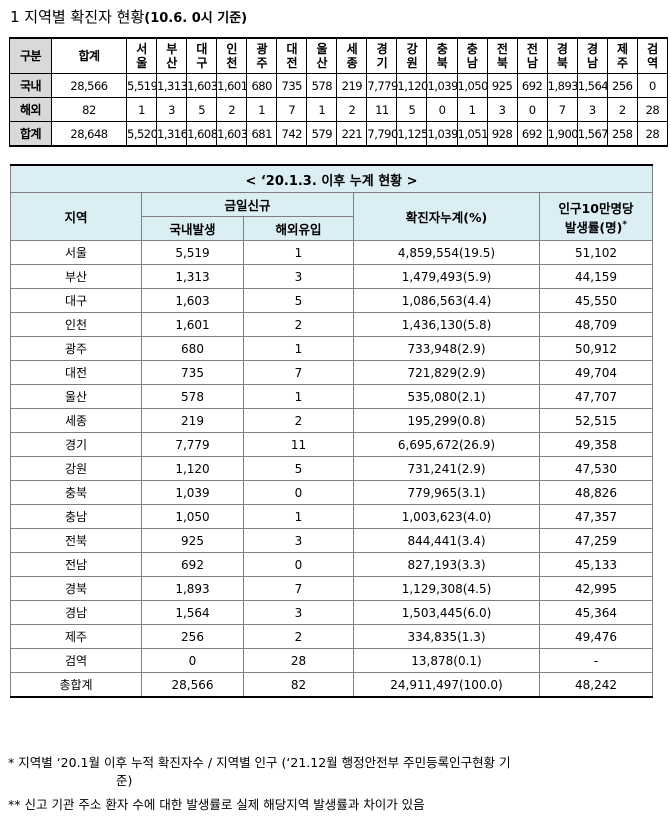  Describe the element at coordinates (532, 109) in the screenshot. I see `summary-cell: 0` at that location.